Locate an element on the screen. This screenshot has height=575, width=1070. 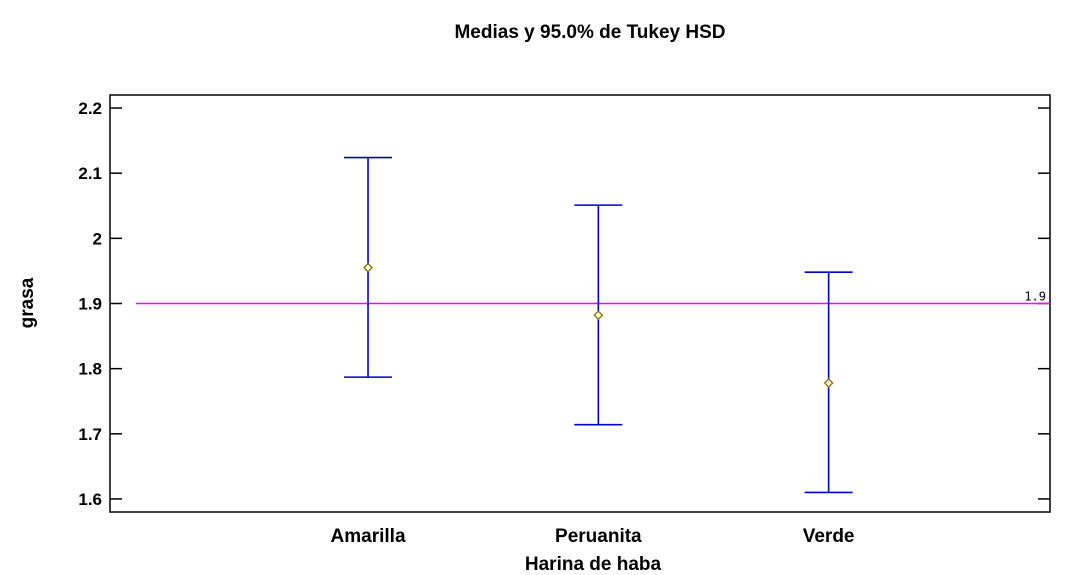
x-tick-label: Verde is located at coordinates (829, 536).